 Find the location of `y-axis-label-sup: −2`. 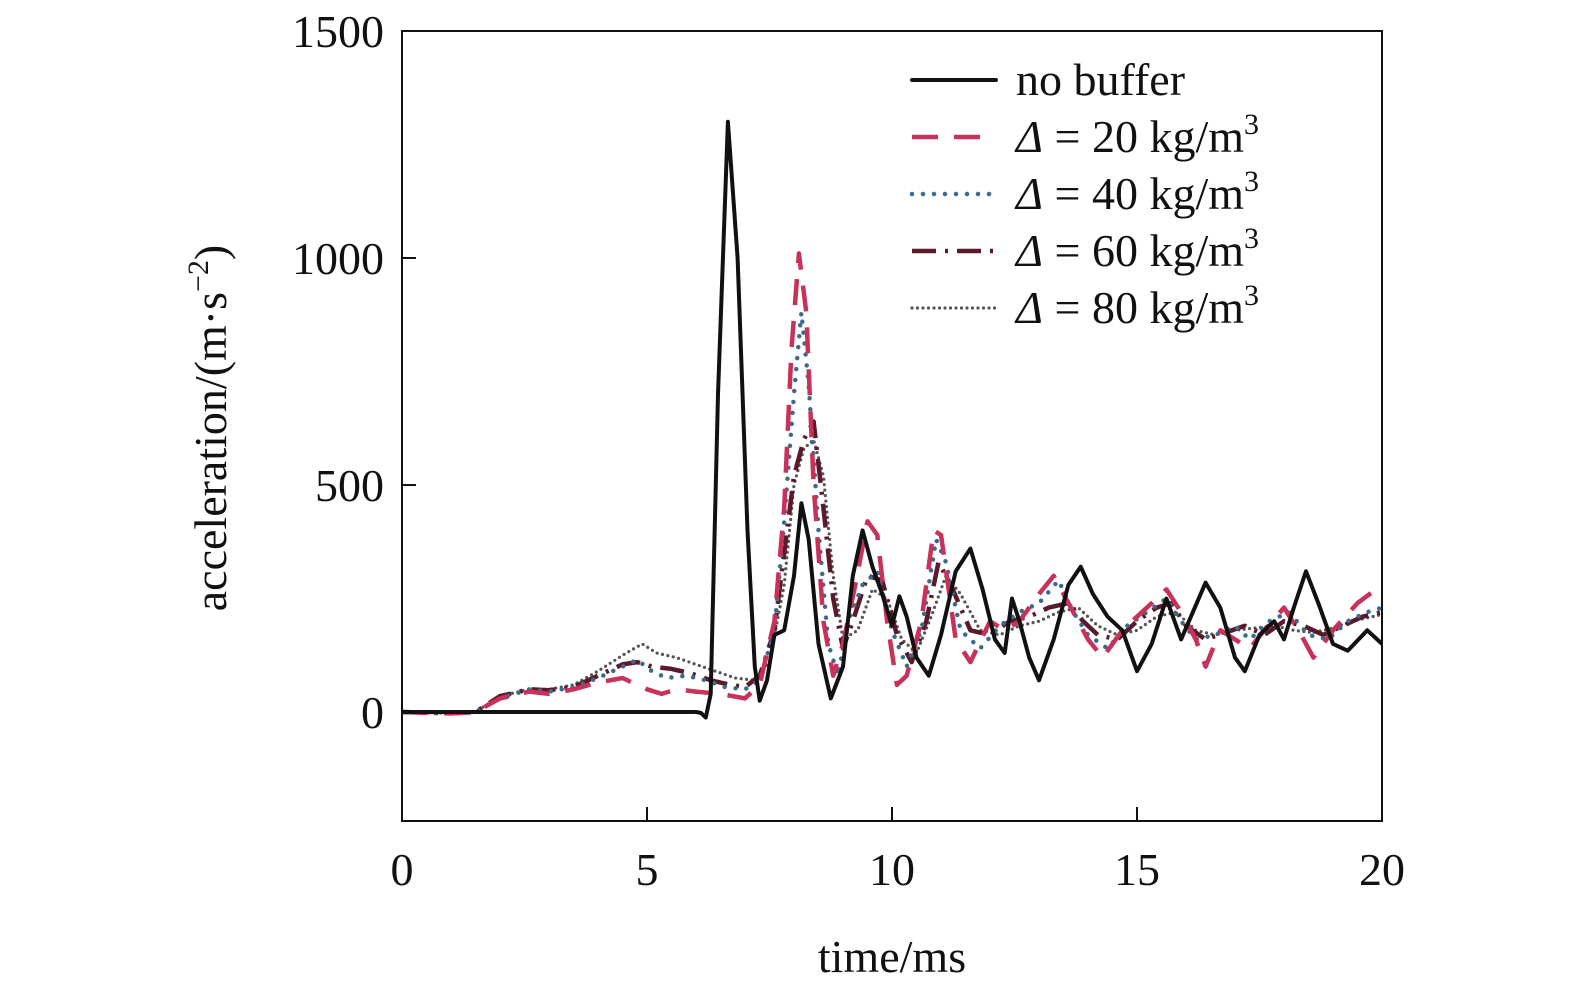

y-axis-label-sup: −2 is located at coordinates (198, 276).